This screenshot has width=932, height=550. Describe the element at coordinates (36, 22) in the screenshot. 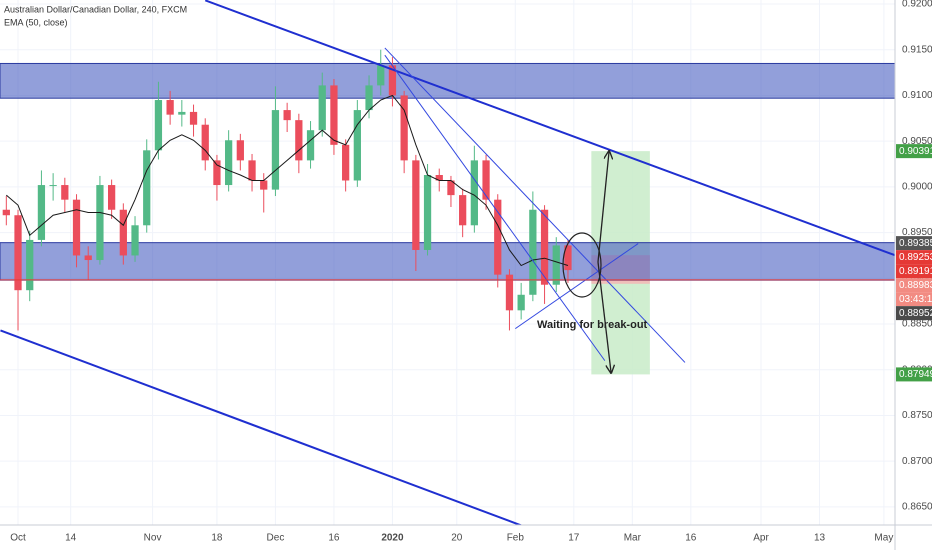

I see `legend-ema: EMA (50, close)` at that location.